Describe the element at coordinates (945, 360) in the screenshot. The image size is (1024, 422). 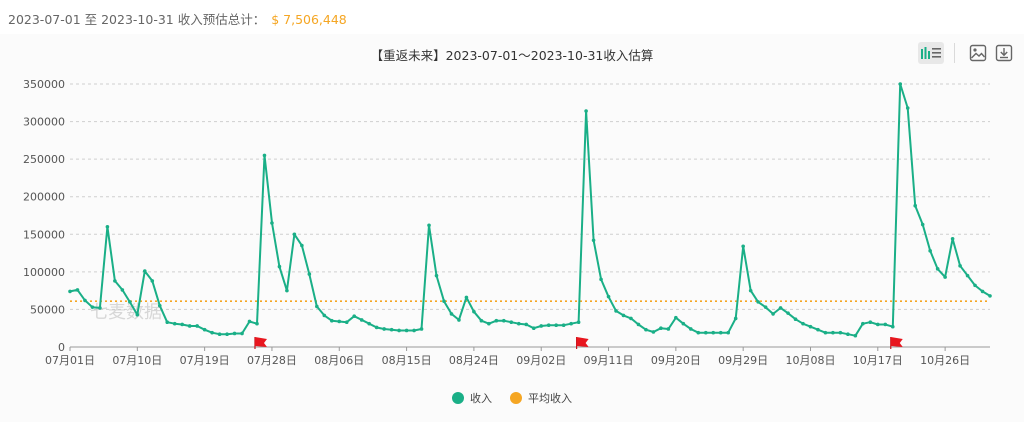
I see `x-tick-label: 10月26日` at that location.